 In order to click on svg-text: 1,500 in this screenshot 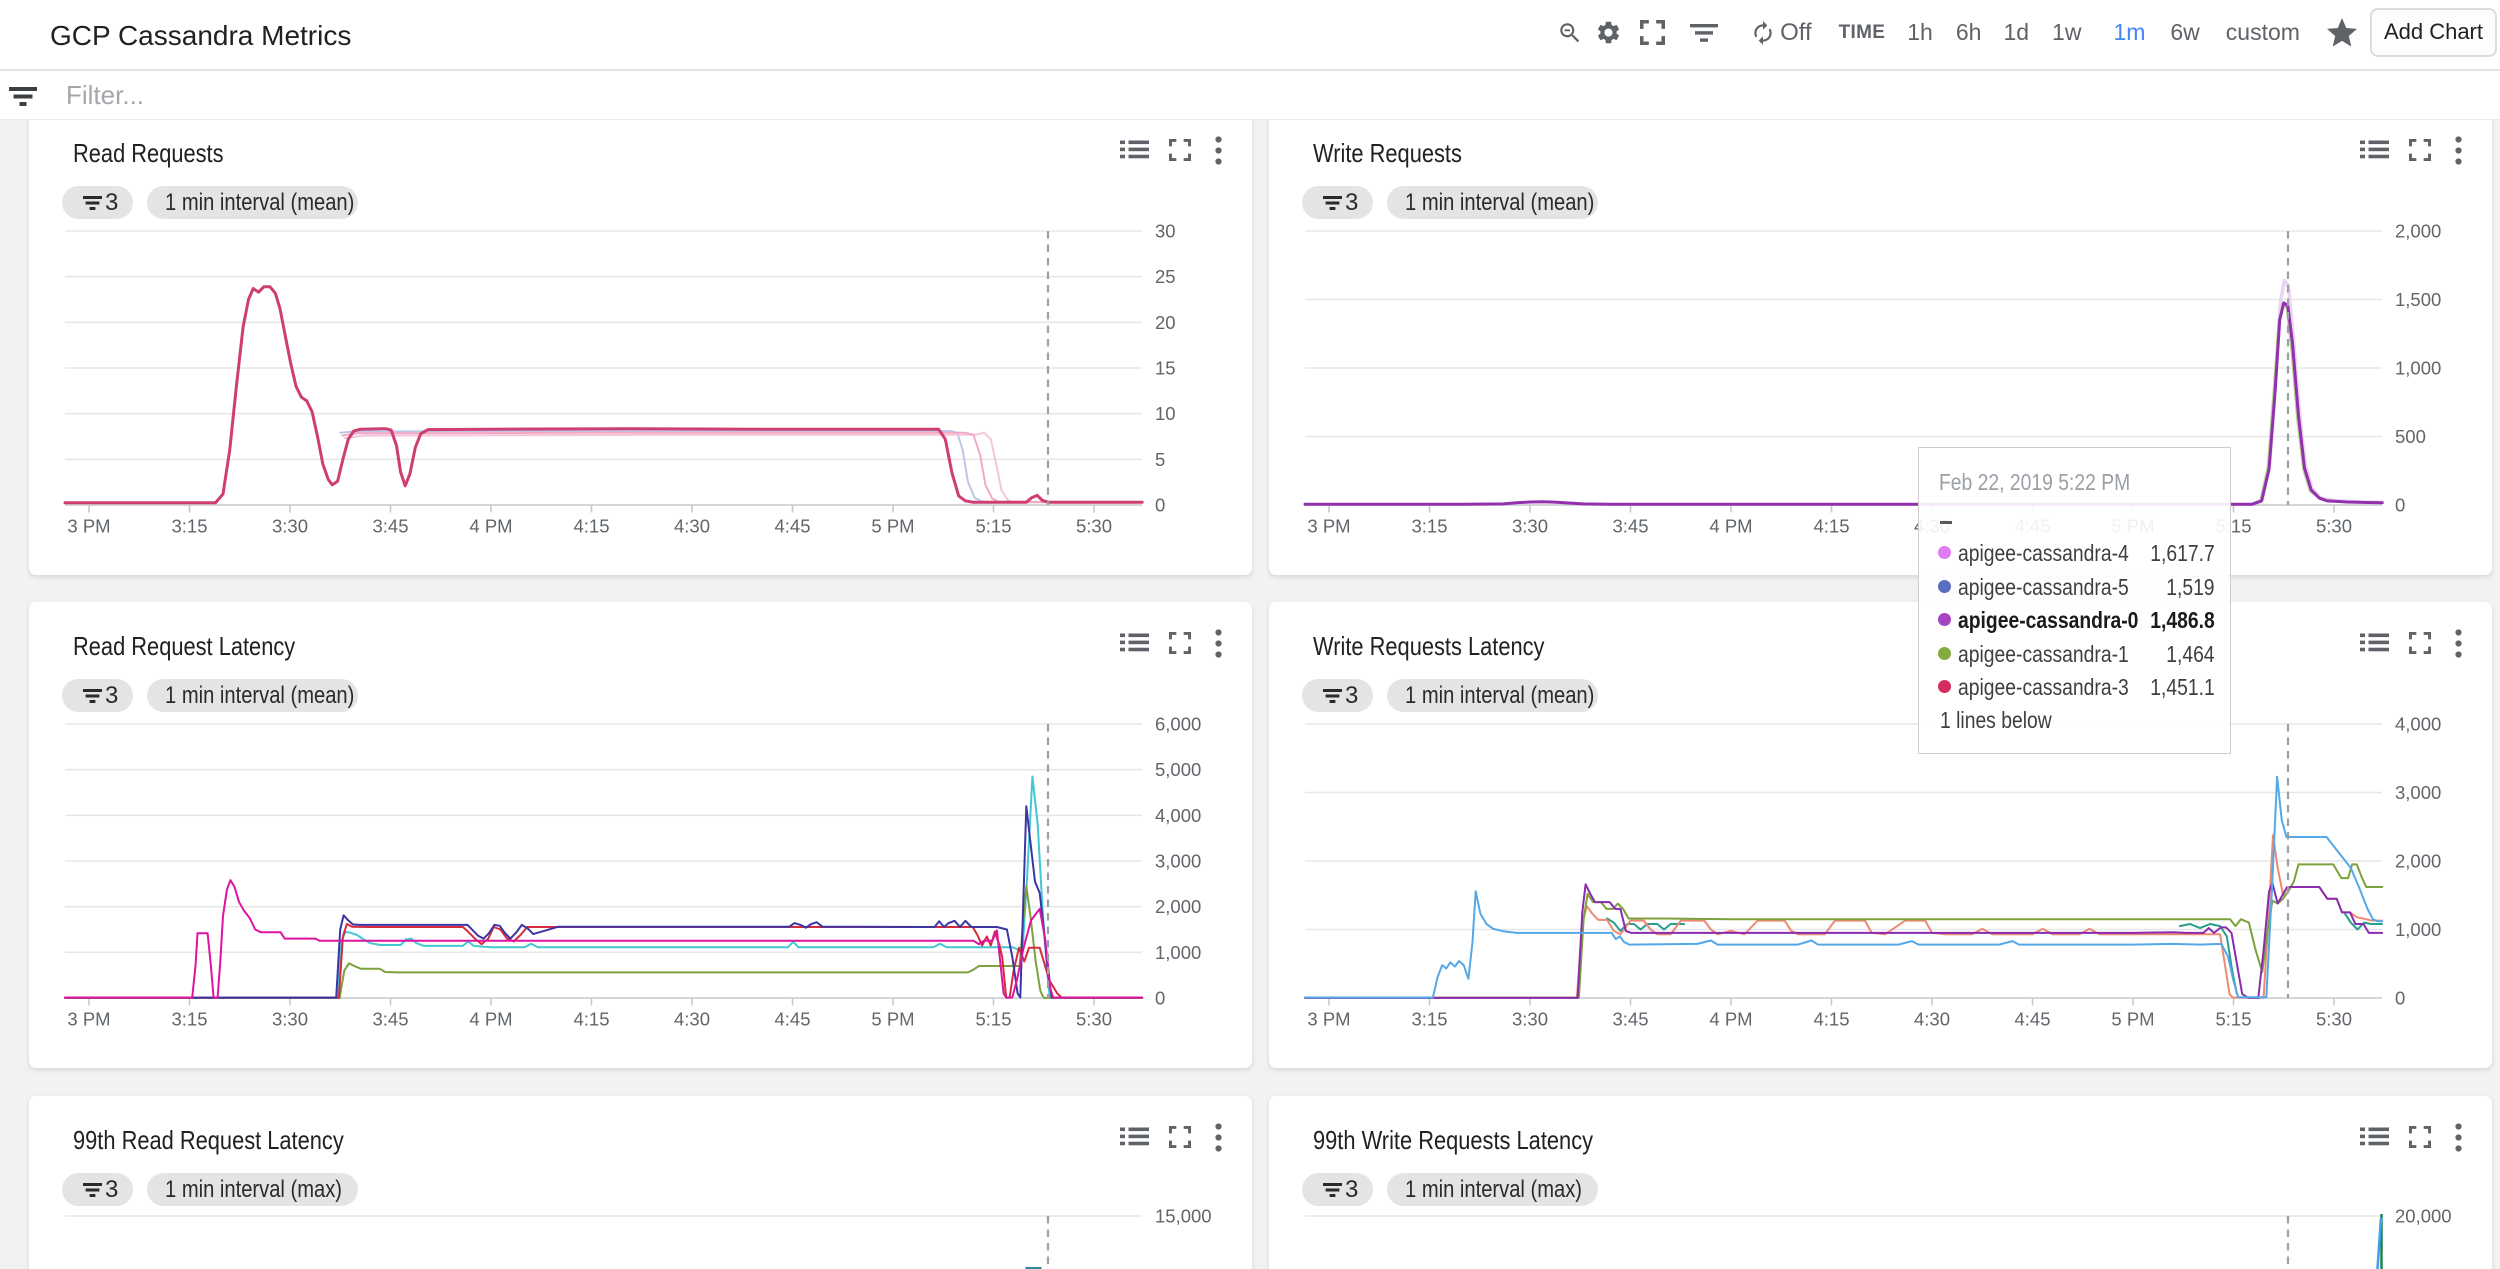, I will do `click(2418, 299)`.